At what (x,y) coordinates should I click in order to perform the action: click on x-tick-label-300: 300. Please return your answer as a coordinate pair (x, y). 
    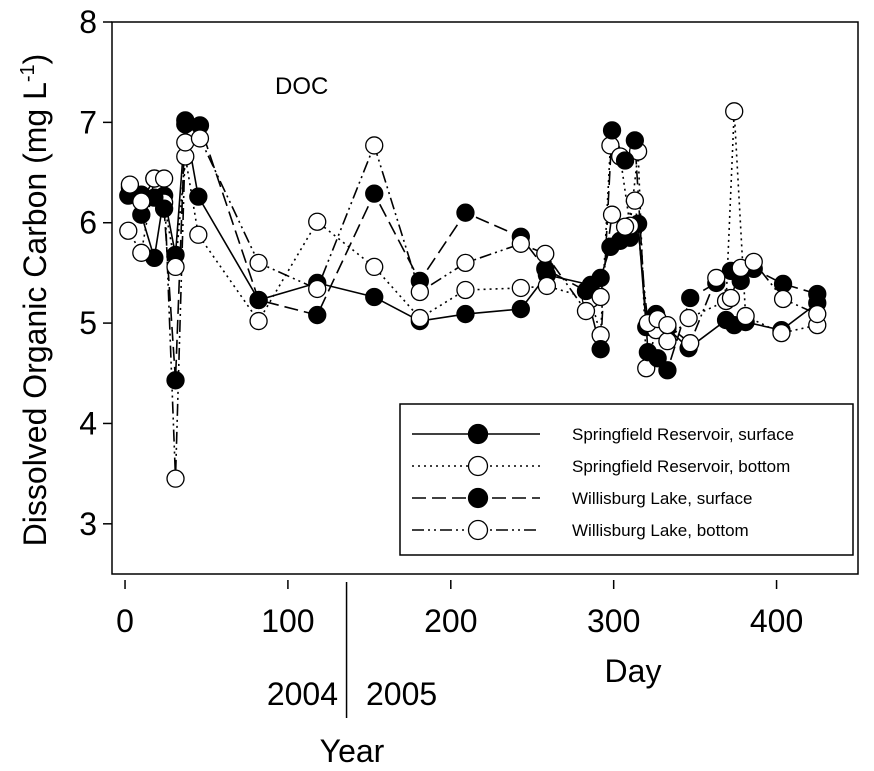
    Looking at the image, I should click on (613, 621).